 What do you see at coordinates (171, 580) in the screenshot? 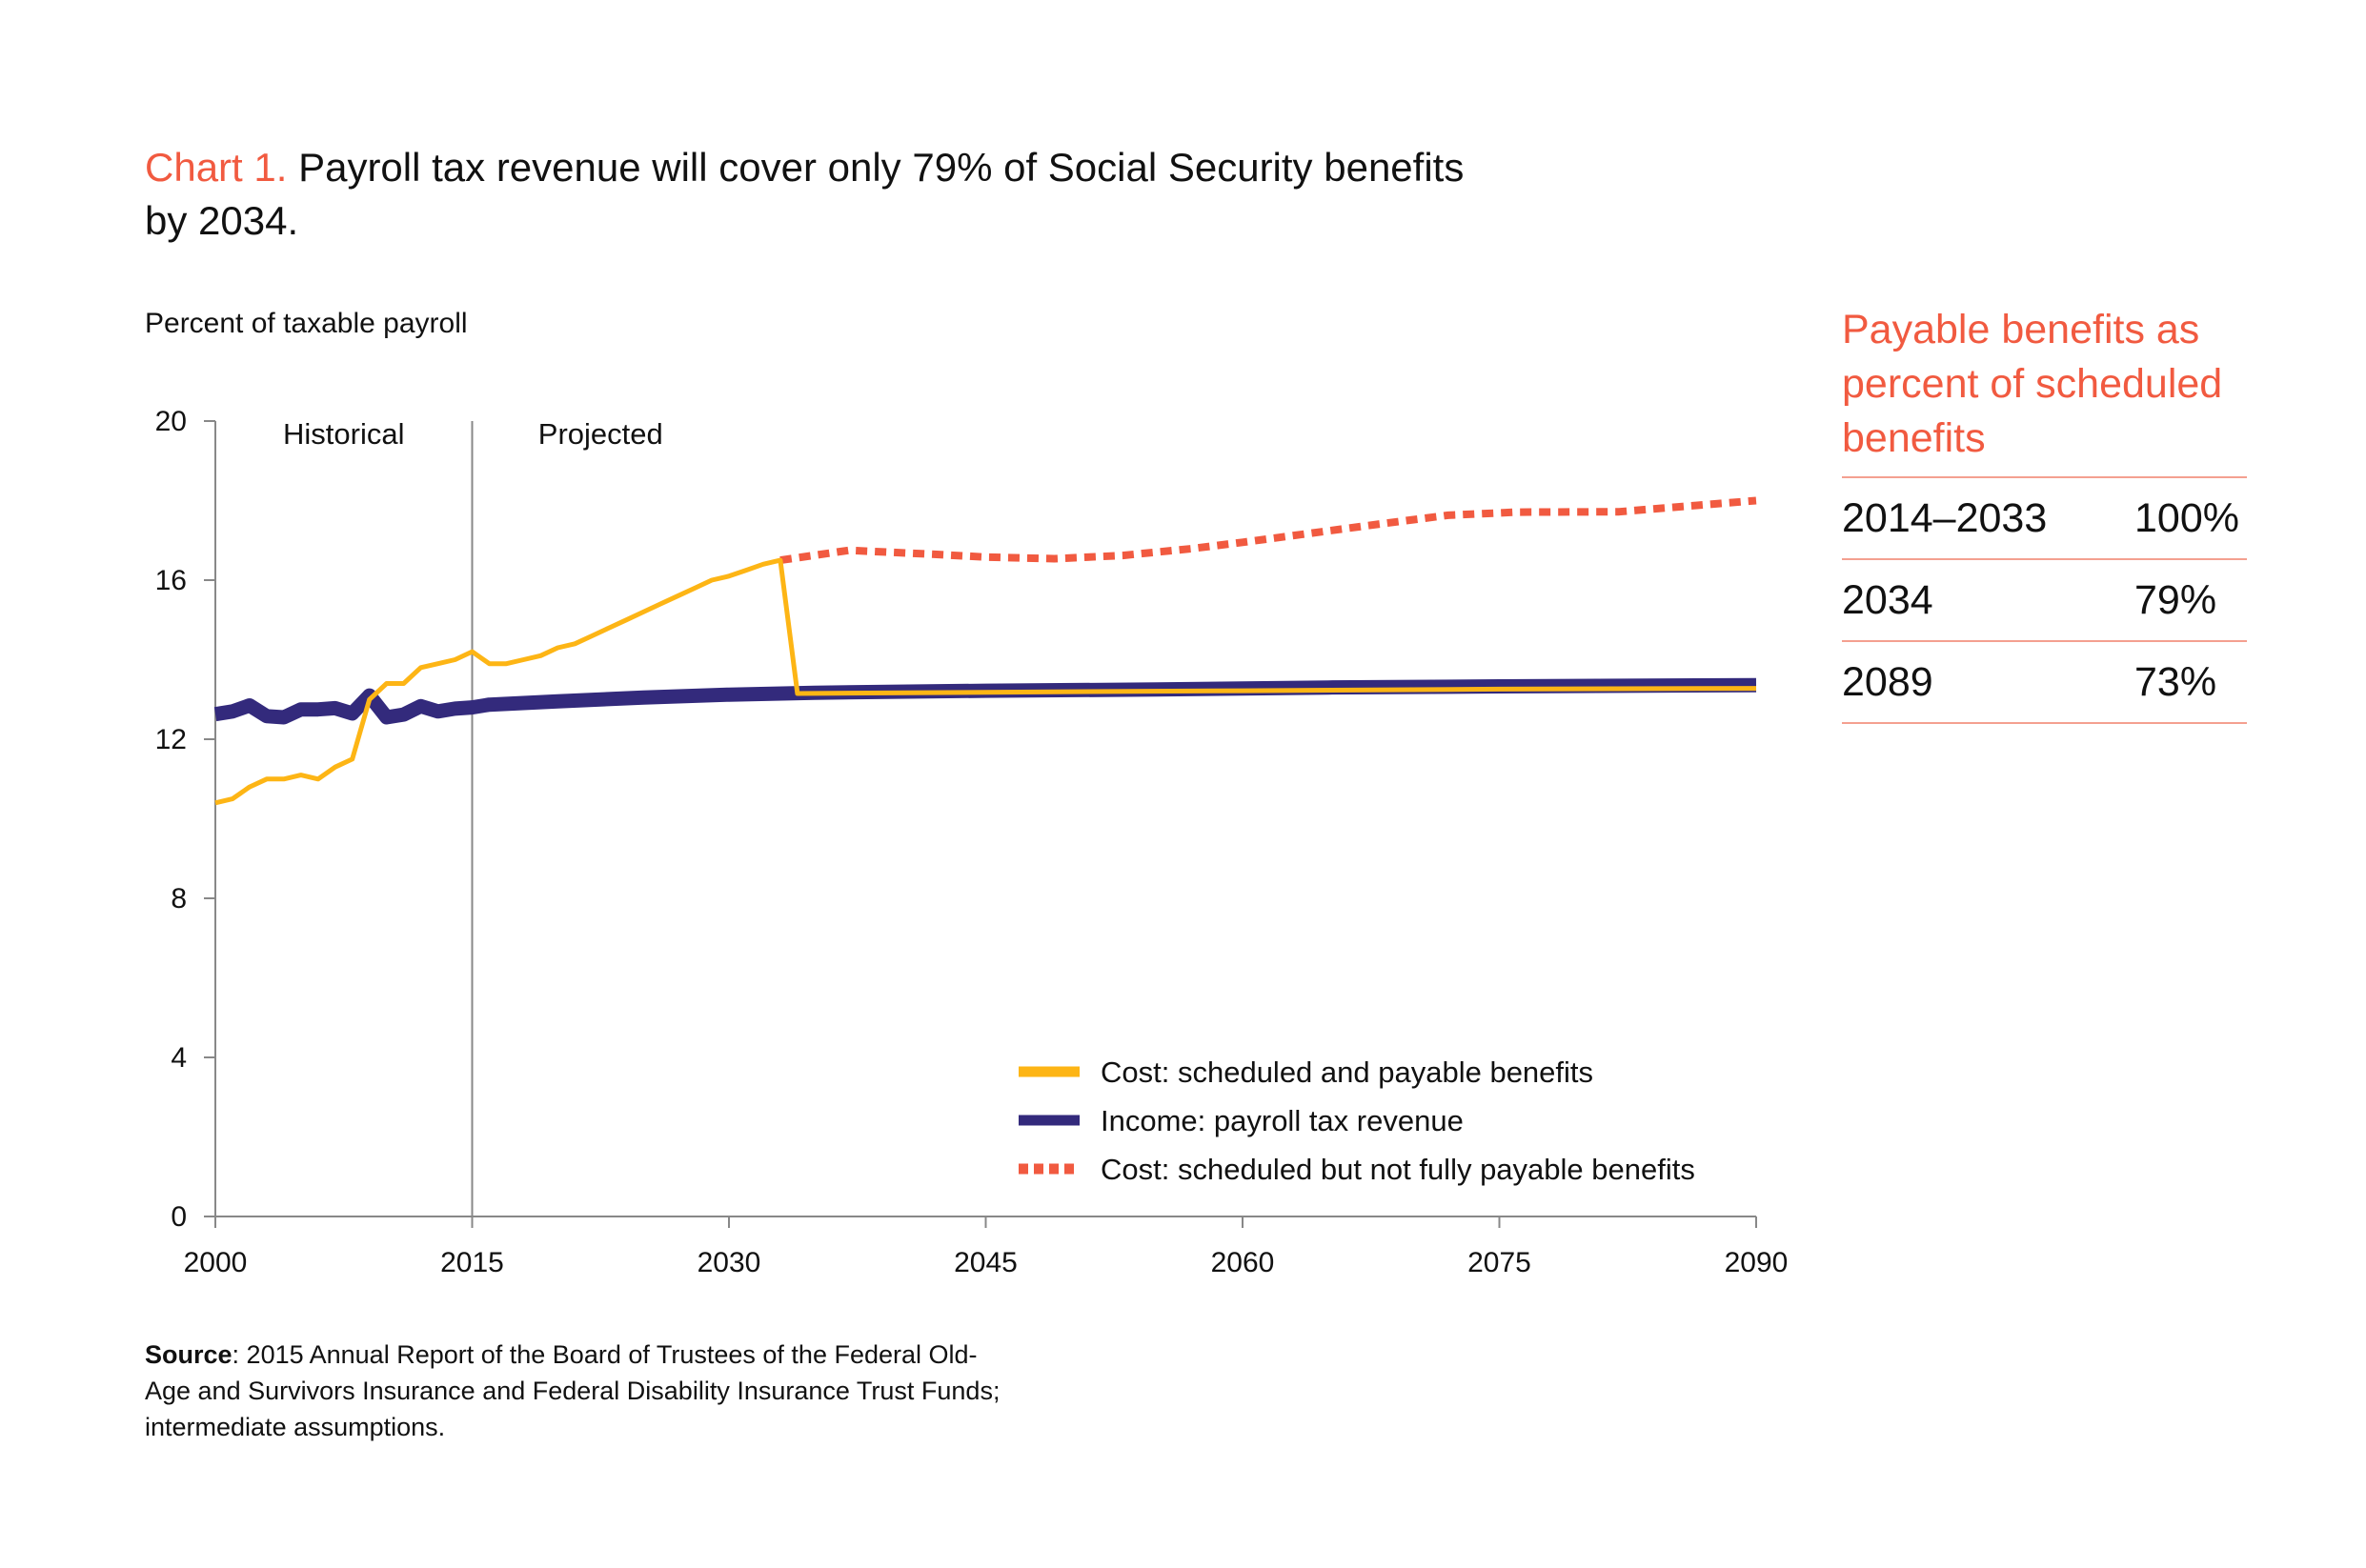
I see `y-tick-label: 16` at bounding box center [171, 580].